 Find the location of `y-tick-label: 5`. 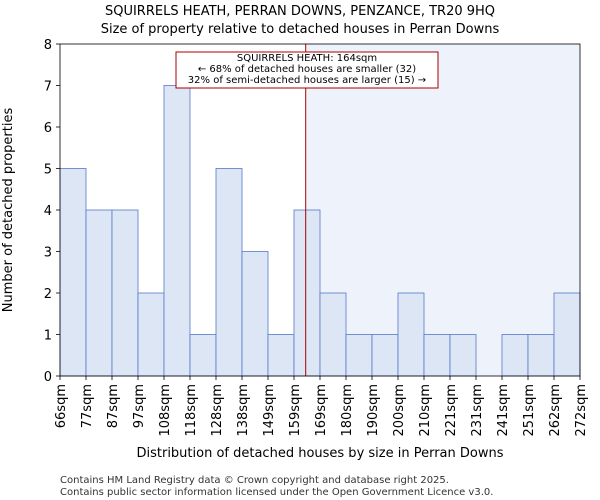

y-tick-label: 5 is located at coordinates (48, 170).